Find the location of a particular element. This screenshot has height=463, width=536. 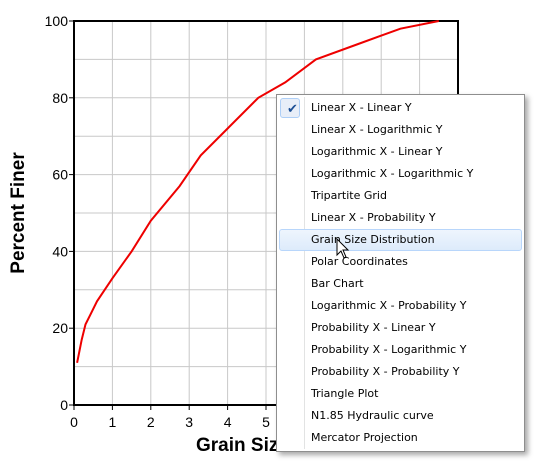

y-axis-label: Percent Finer is located at coordinates (18, 213).